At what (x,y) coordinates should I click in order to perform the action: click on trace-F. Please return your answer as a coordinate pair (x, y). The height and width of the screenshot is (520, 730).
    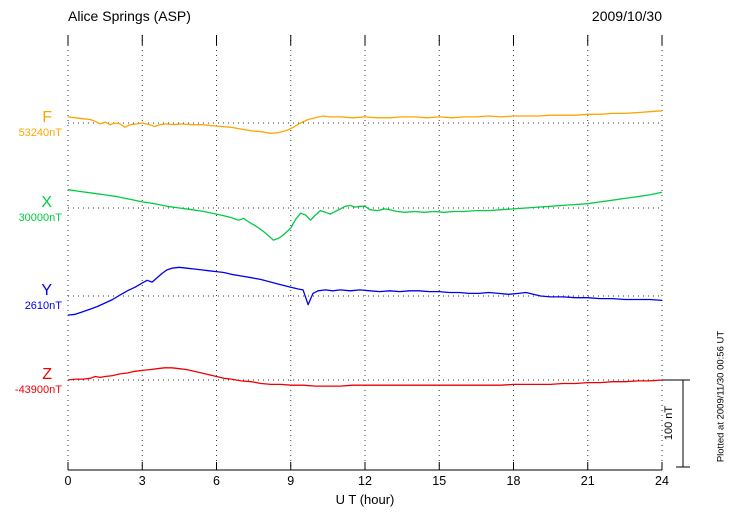
    Looking at the image, I should click on (365, 122).